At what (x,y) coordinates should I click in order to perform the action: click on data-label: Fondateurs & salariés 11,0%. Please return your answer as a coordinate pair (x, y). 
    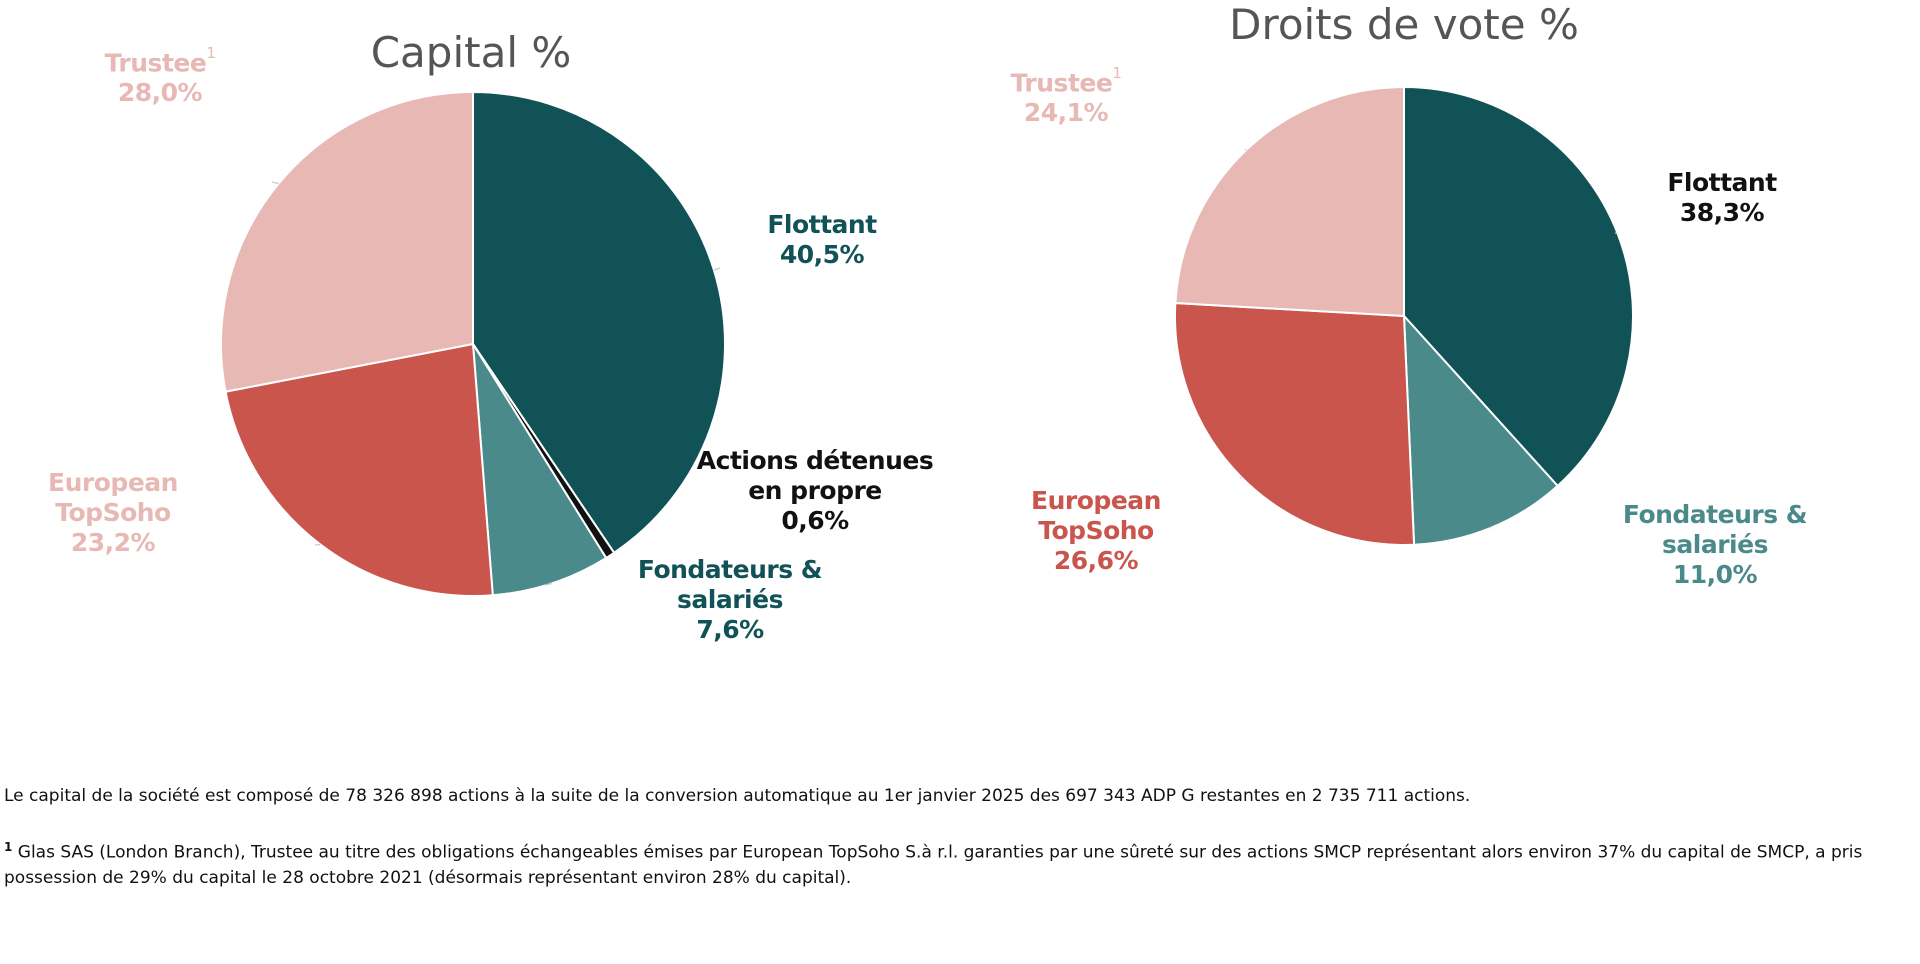
    Looking at the image, I should click on (1715, 545).